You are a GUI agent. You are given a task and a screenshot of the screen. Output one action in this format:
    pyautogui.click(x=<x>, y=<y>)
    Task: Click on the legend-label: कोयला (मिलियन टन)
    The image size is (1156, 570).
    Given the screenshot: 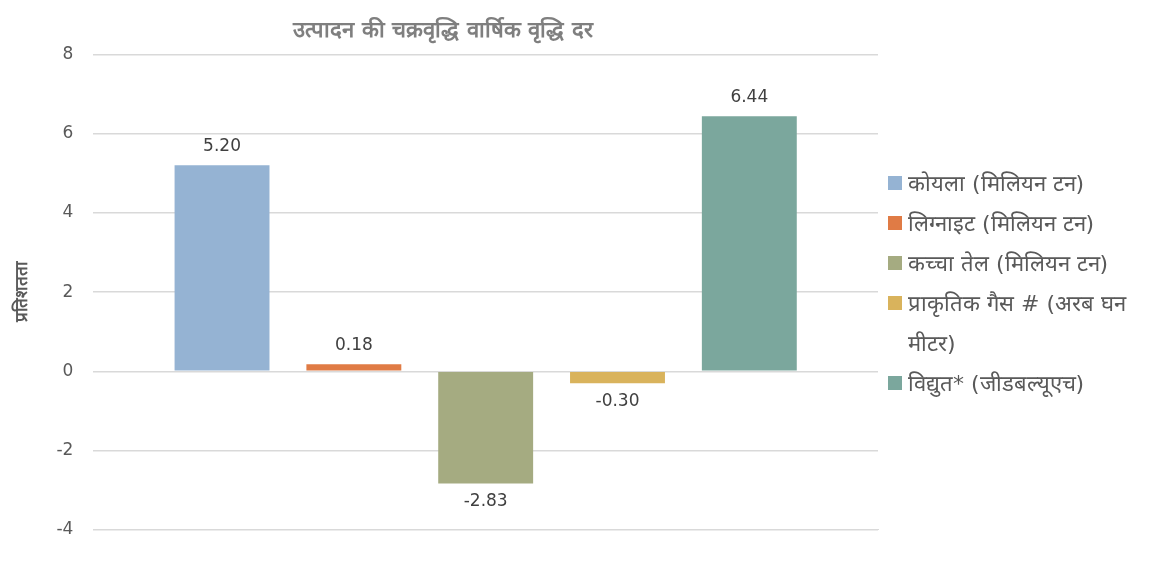 What is the action you would take?
    pyautogui.click(x=996, y=184)
    